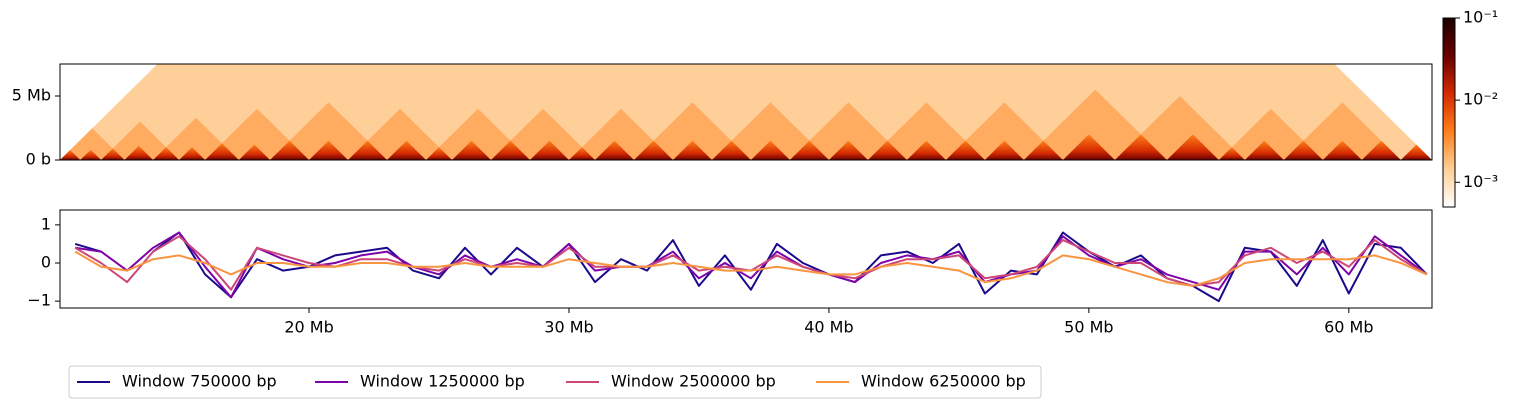  What do you see at coordinates (693, 381) in the screenshot?
I see `legend-label: Window 2500000 bp` at bounding box center [693, 381].